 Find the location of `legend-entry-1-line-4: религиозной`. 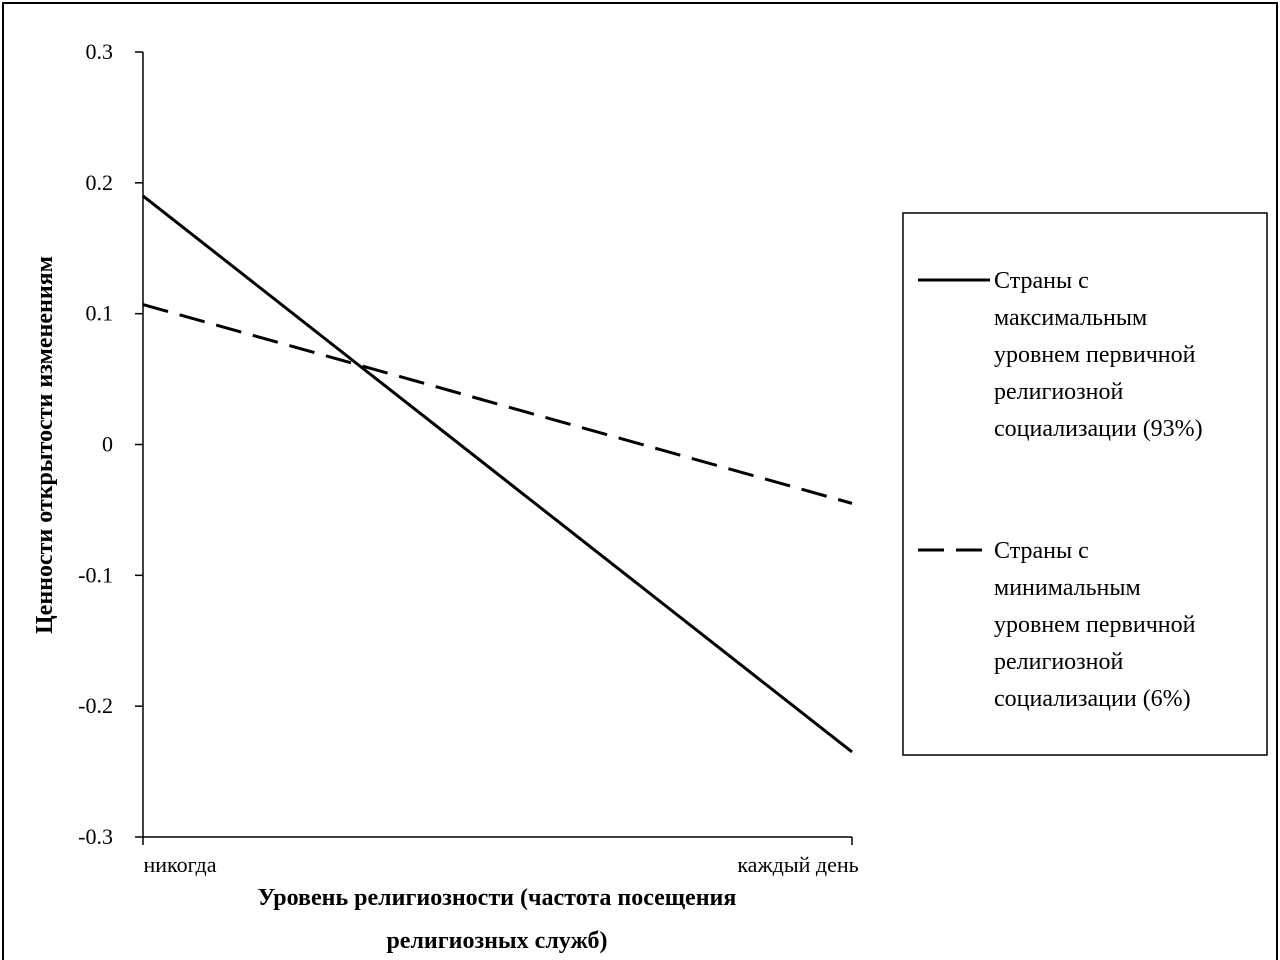

legend-entry-1-line-4: религиозной is located at coordinates (1058, 392).